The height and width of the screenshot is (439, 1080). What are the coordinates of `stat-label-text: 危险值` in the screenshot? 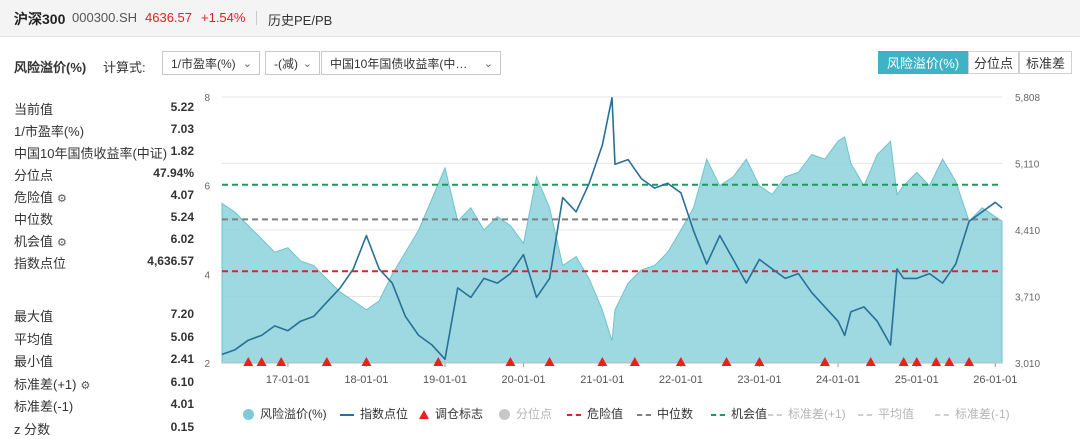 It's located at (34, 197).